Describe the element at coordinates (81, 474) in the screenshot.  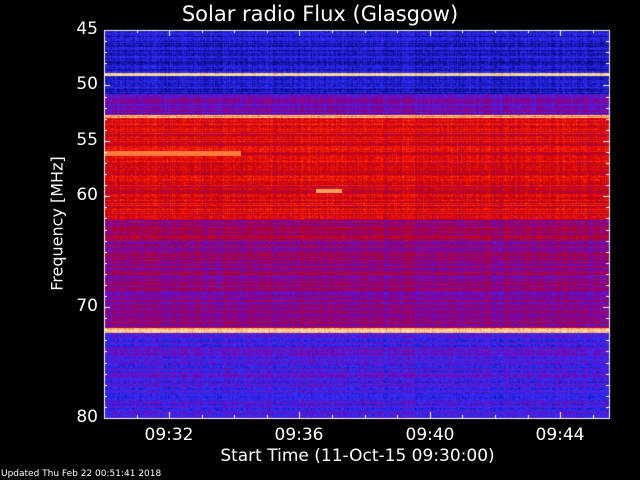
I see `updated-timestamp: Updated Thu Feb 22 00:51:41 2018` at that location.